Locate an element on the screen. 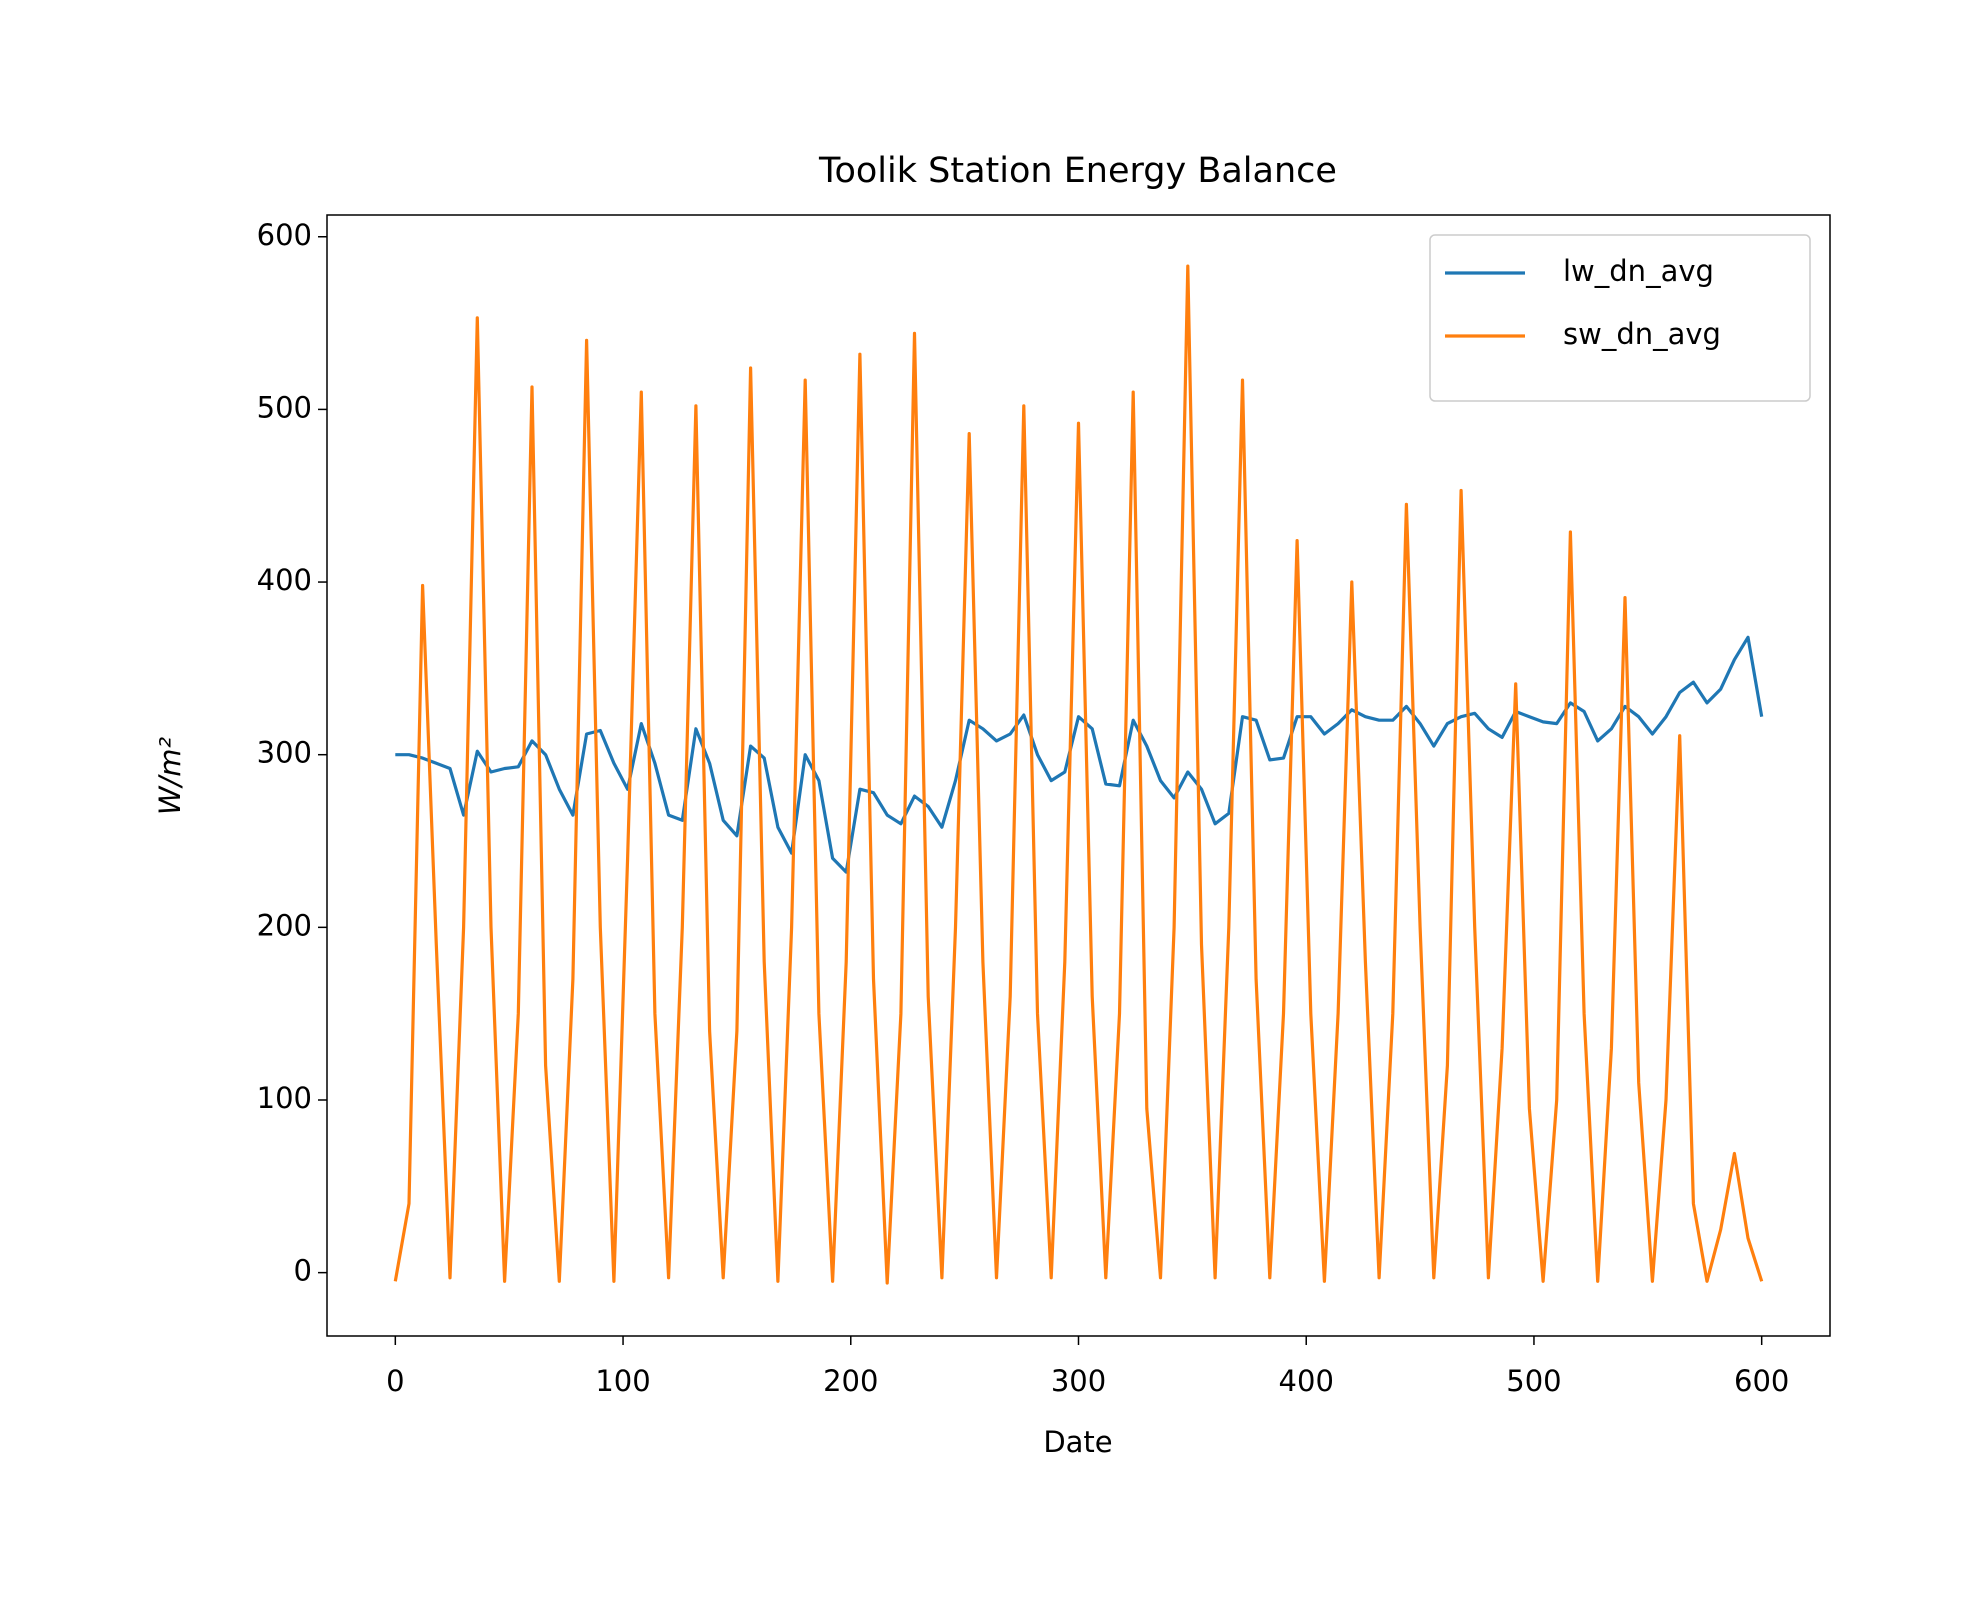 The width and height of the screenshot is (1963, 1601). x-tick-label: 300 is located at coordinates (1078, 1381).